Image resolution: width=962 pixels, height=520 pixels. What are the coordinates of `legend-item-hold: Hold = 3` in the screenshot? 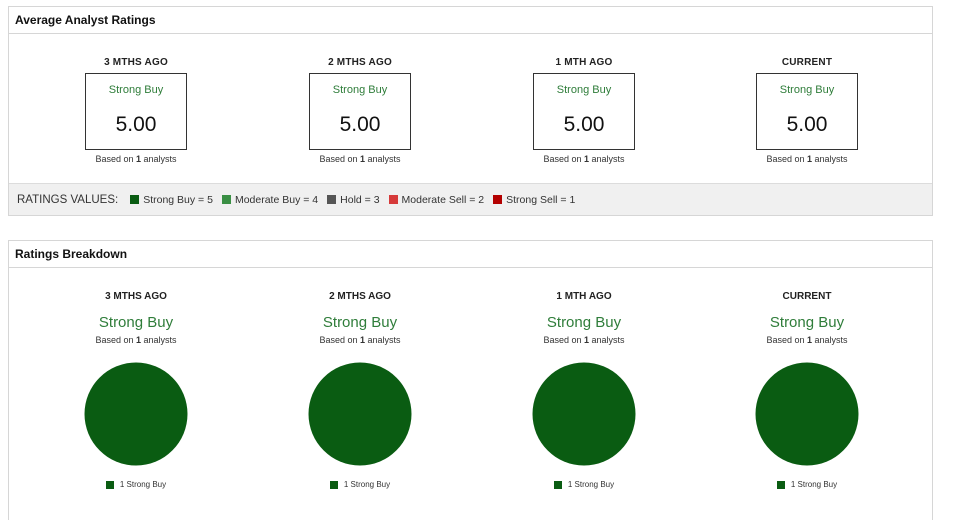 It's located at (353, 199).